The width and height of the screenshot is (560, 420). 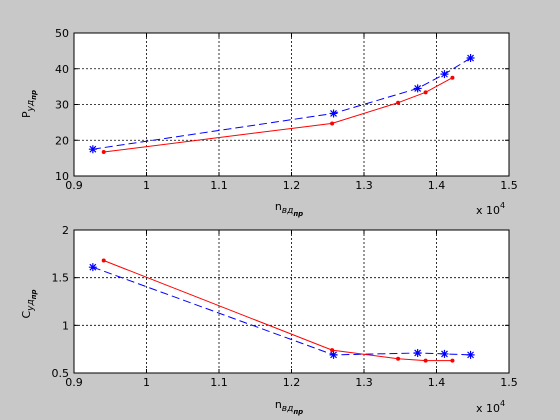 I want to click on bottom-x-axis-label: nвдпр, so click(x=289, y=407).